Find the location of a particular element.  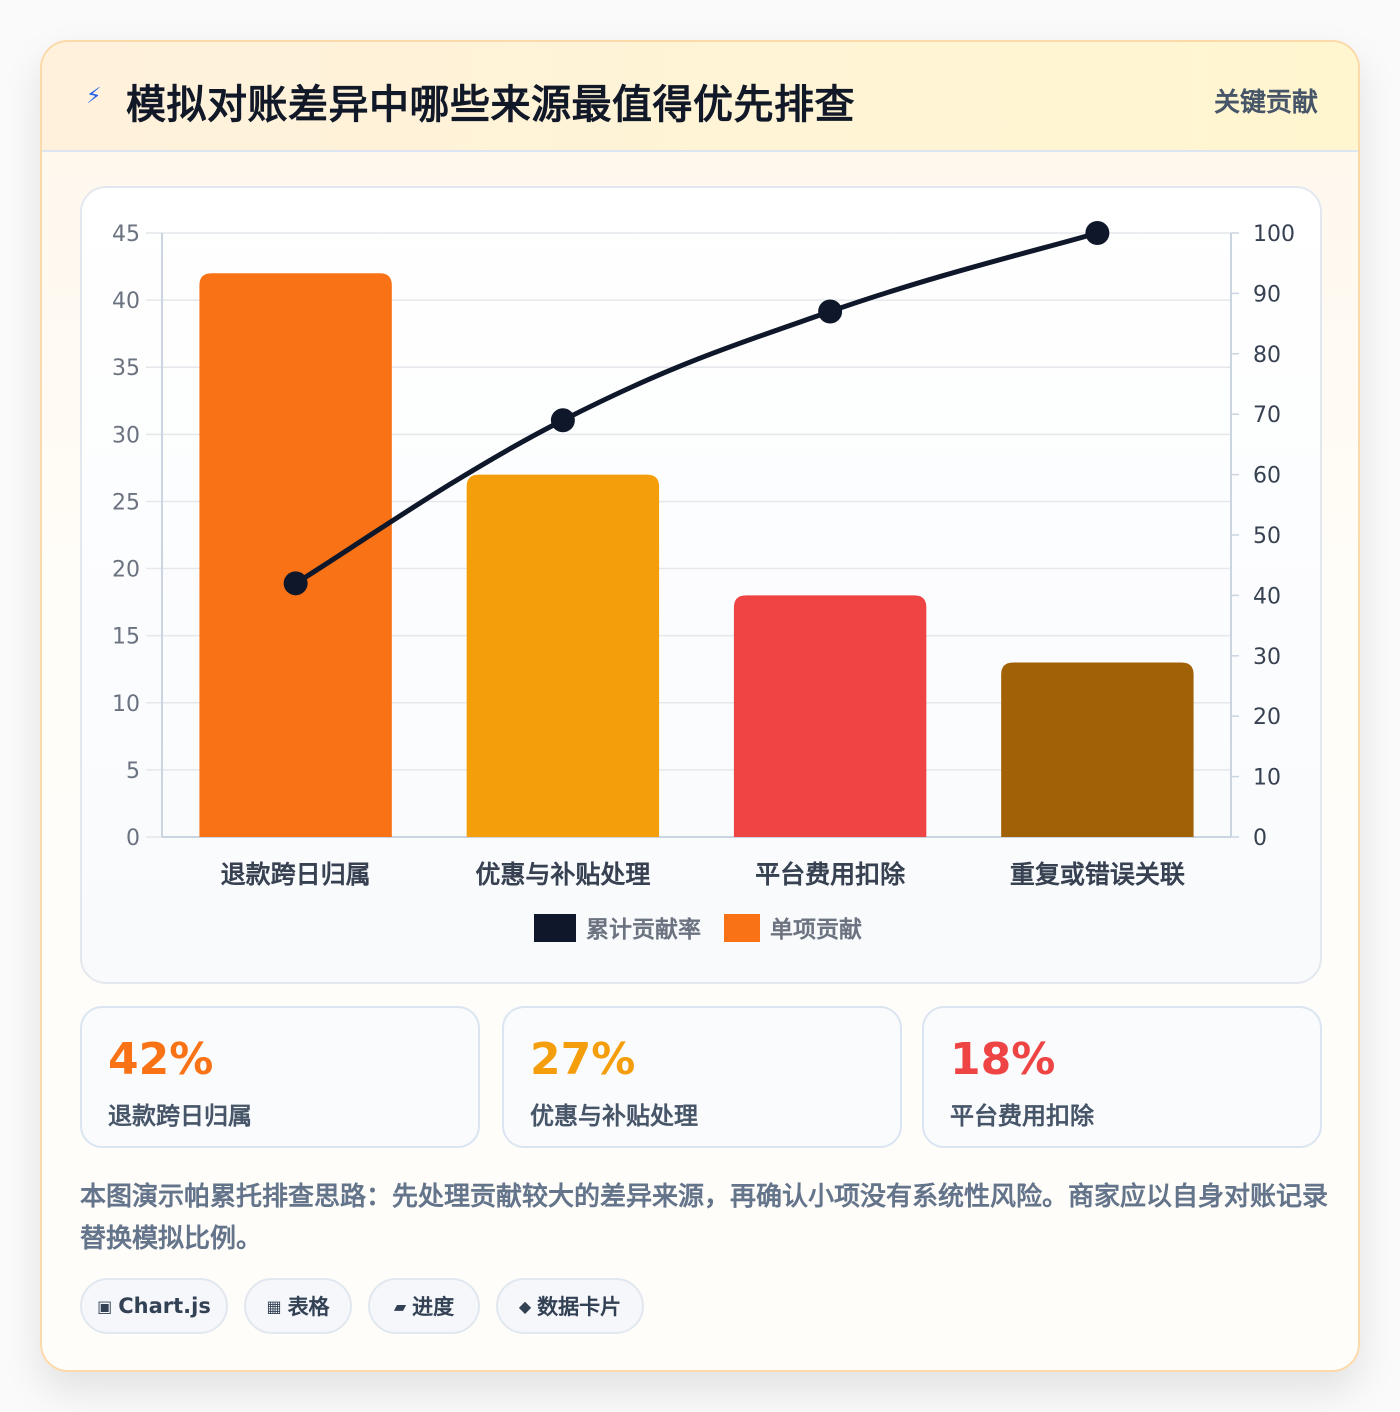

right-tick-label: 50 is located at coordinates (1267, 536).